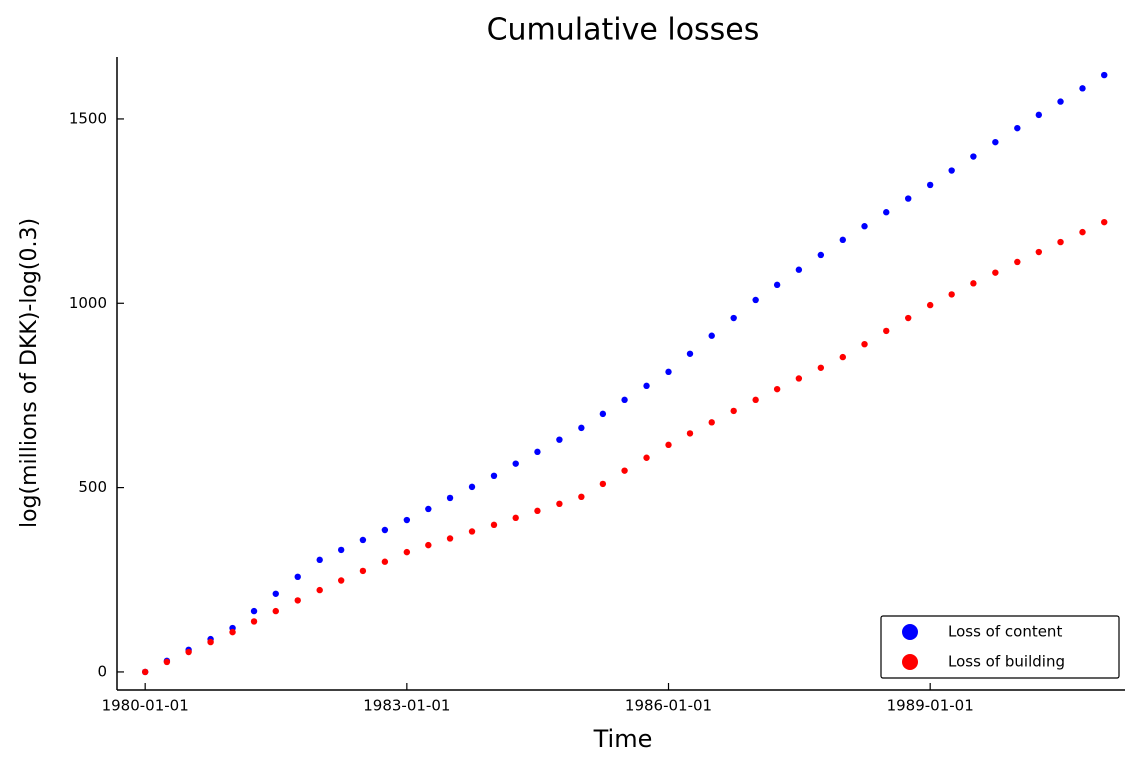  What do you see at coordinates (668, 706) in the screenshot?
I see `x-tick-label: 1986-01-01` at bounding box center [668, 706].